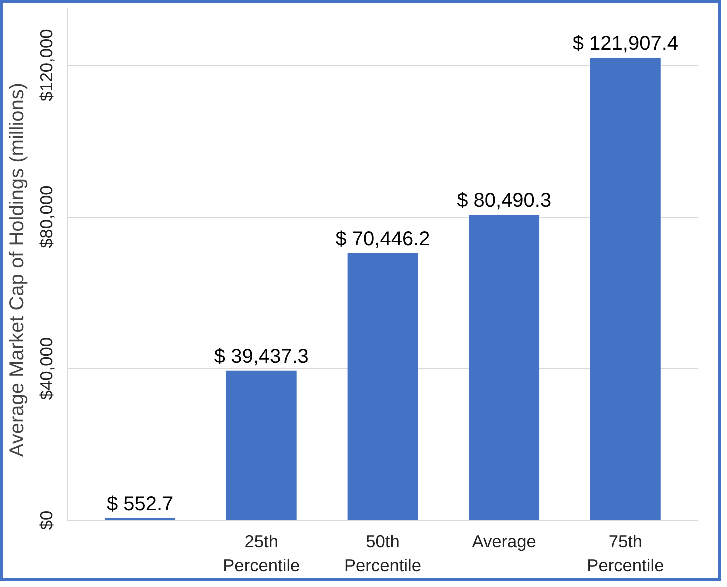  What do you see at coordinates (625, 44) in the screenshot?
I see `data-label: $ 121,907.4` at bounding box center [625, 44].